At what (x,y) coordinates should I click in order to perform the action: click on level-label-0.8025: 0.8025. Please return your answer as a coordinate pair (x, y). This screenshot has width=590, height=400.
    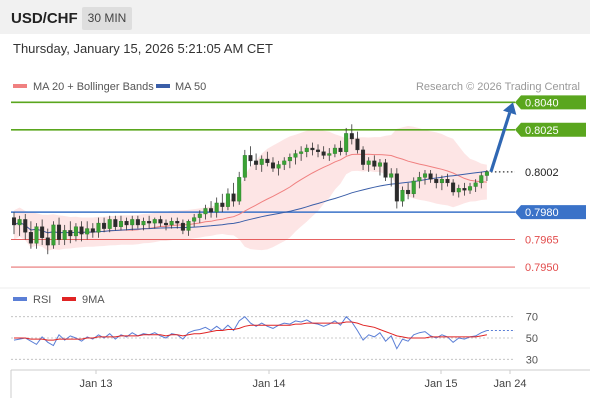
    Looking at the image, I should click on (542, 131).